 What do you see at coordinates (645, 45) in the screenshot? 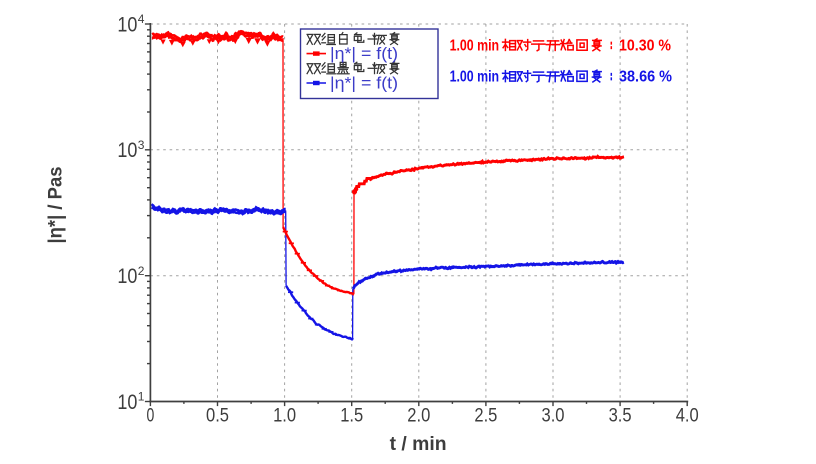
I see `svg-text: 10.30 %` at bounding box center [645, 45].